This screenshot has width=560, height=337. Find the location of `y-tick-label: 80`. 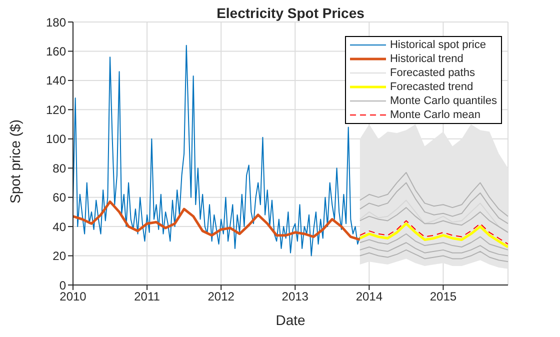

y-tick-label: 80 is located at coordinates (59, 168).